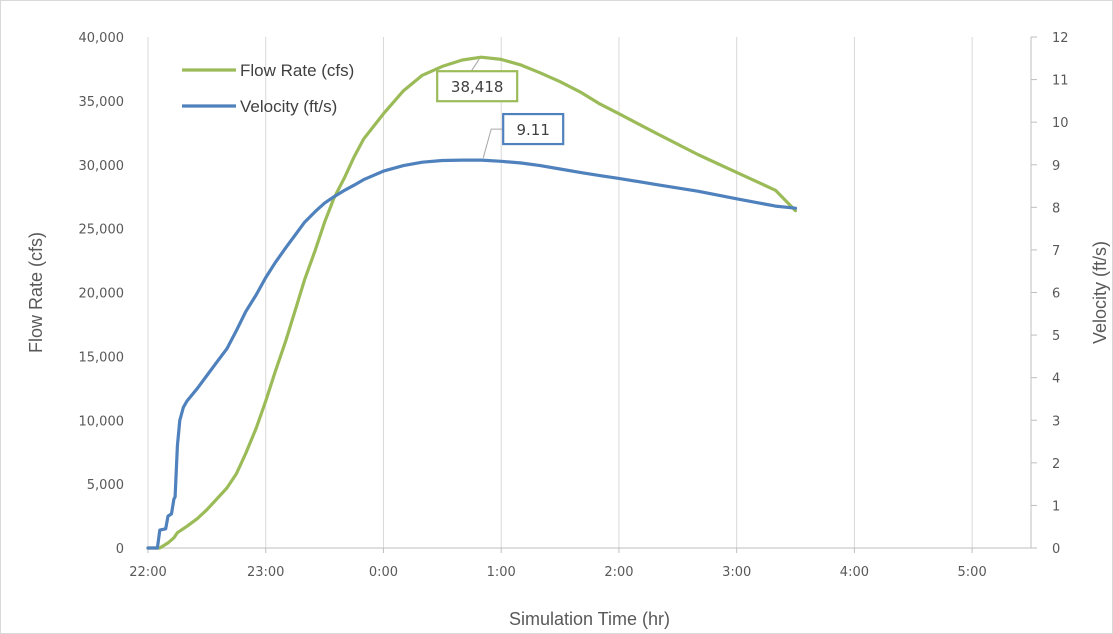 The height and width of the screenshot is (634, 1113). Describe the element at coordinates (1060, 123) in the screenshot. I see `right-y-tick-label: 10` at that location.